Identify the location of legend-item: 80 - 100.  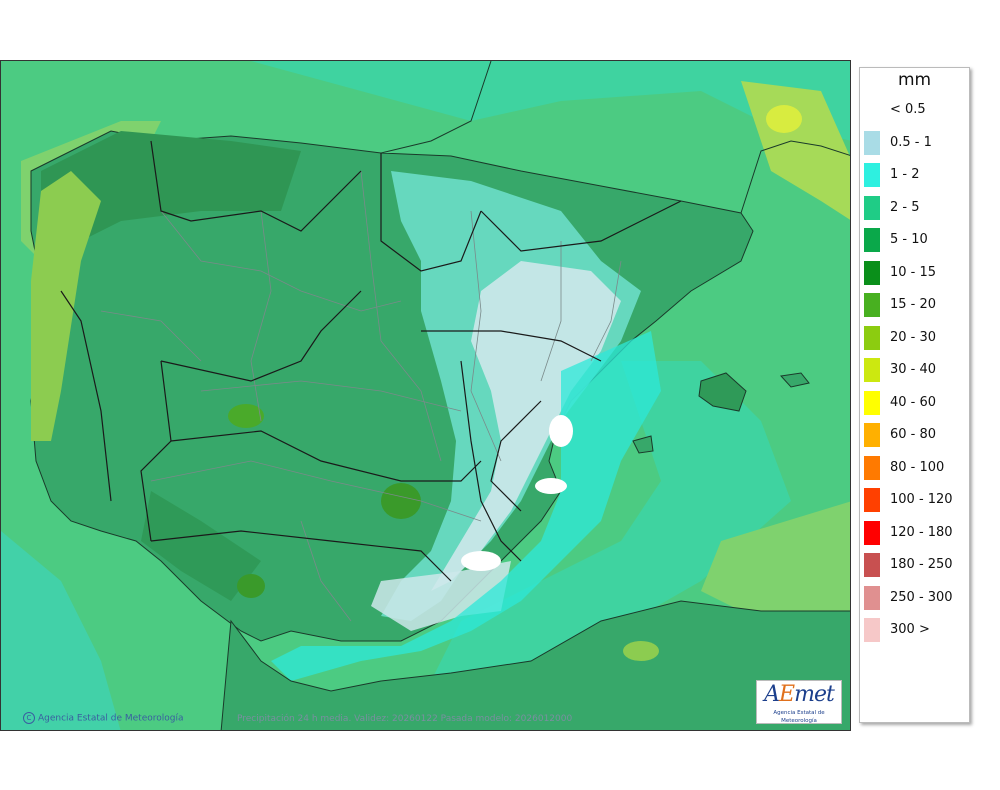
(914, 467).